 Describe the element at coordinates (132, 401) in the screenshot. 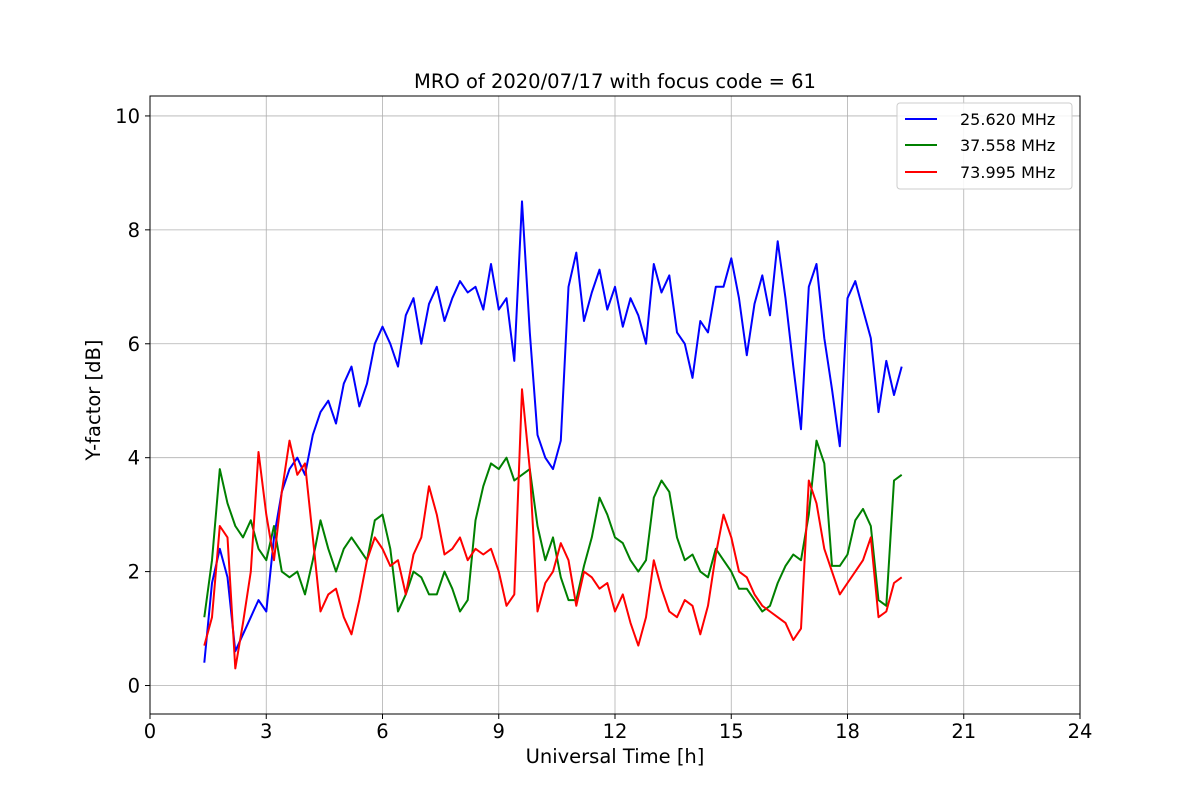

I see `y-axis-ticks: 0 2 4 6 8 10` at that location.